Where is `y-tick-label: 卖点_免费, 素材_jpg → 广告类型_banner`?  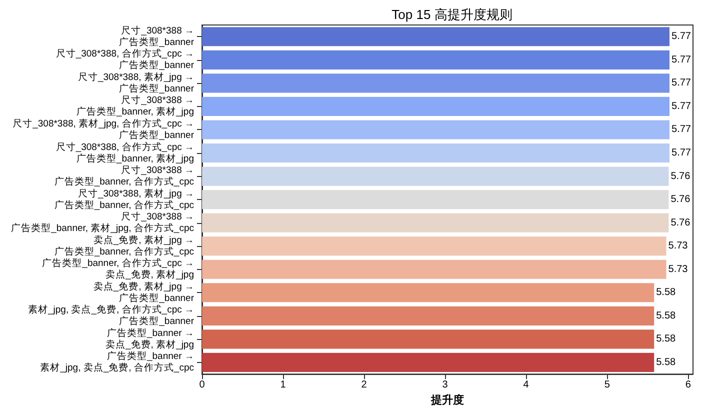
y-tick-label: 卖点_免费, 素材_jpg → 广告类型_banner is located at coordinates (143, 292).